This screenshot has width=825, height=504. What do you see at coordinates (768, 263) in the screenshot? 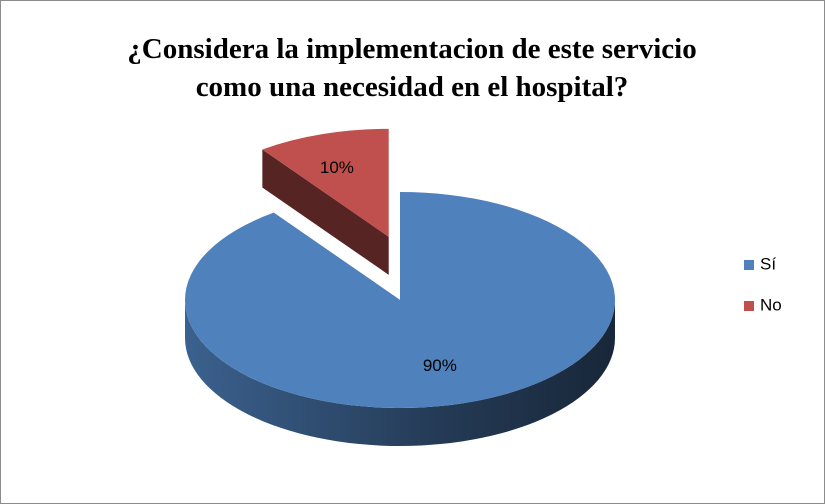
I see `legend-label: Sí` at bounding box center [768, 263].